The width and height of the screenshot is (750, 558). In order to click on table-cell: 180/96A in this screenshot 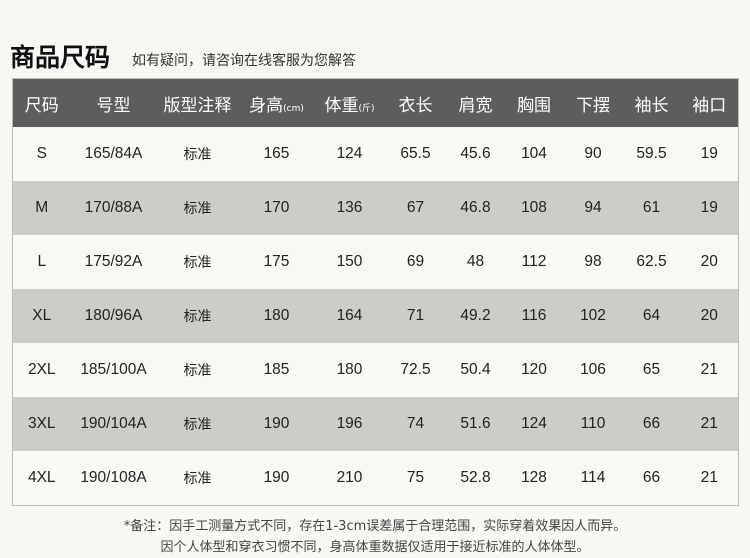, I will do `click(113, 316)`.